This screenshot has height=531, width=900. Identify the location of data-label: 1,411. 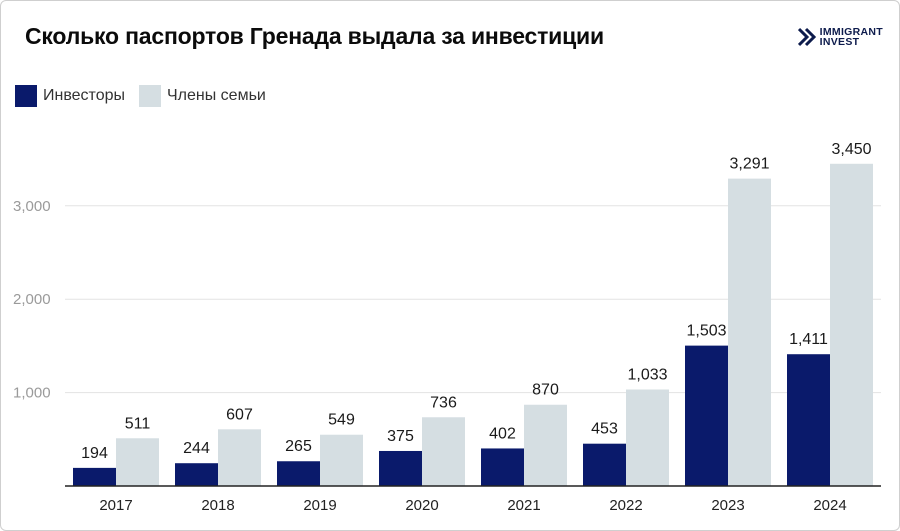
(808, 339).